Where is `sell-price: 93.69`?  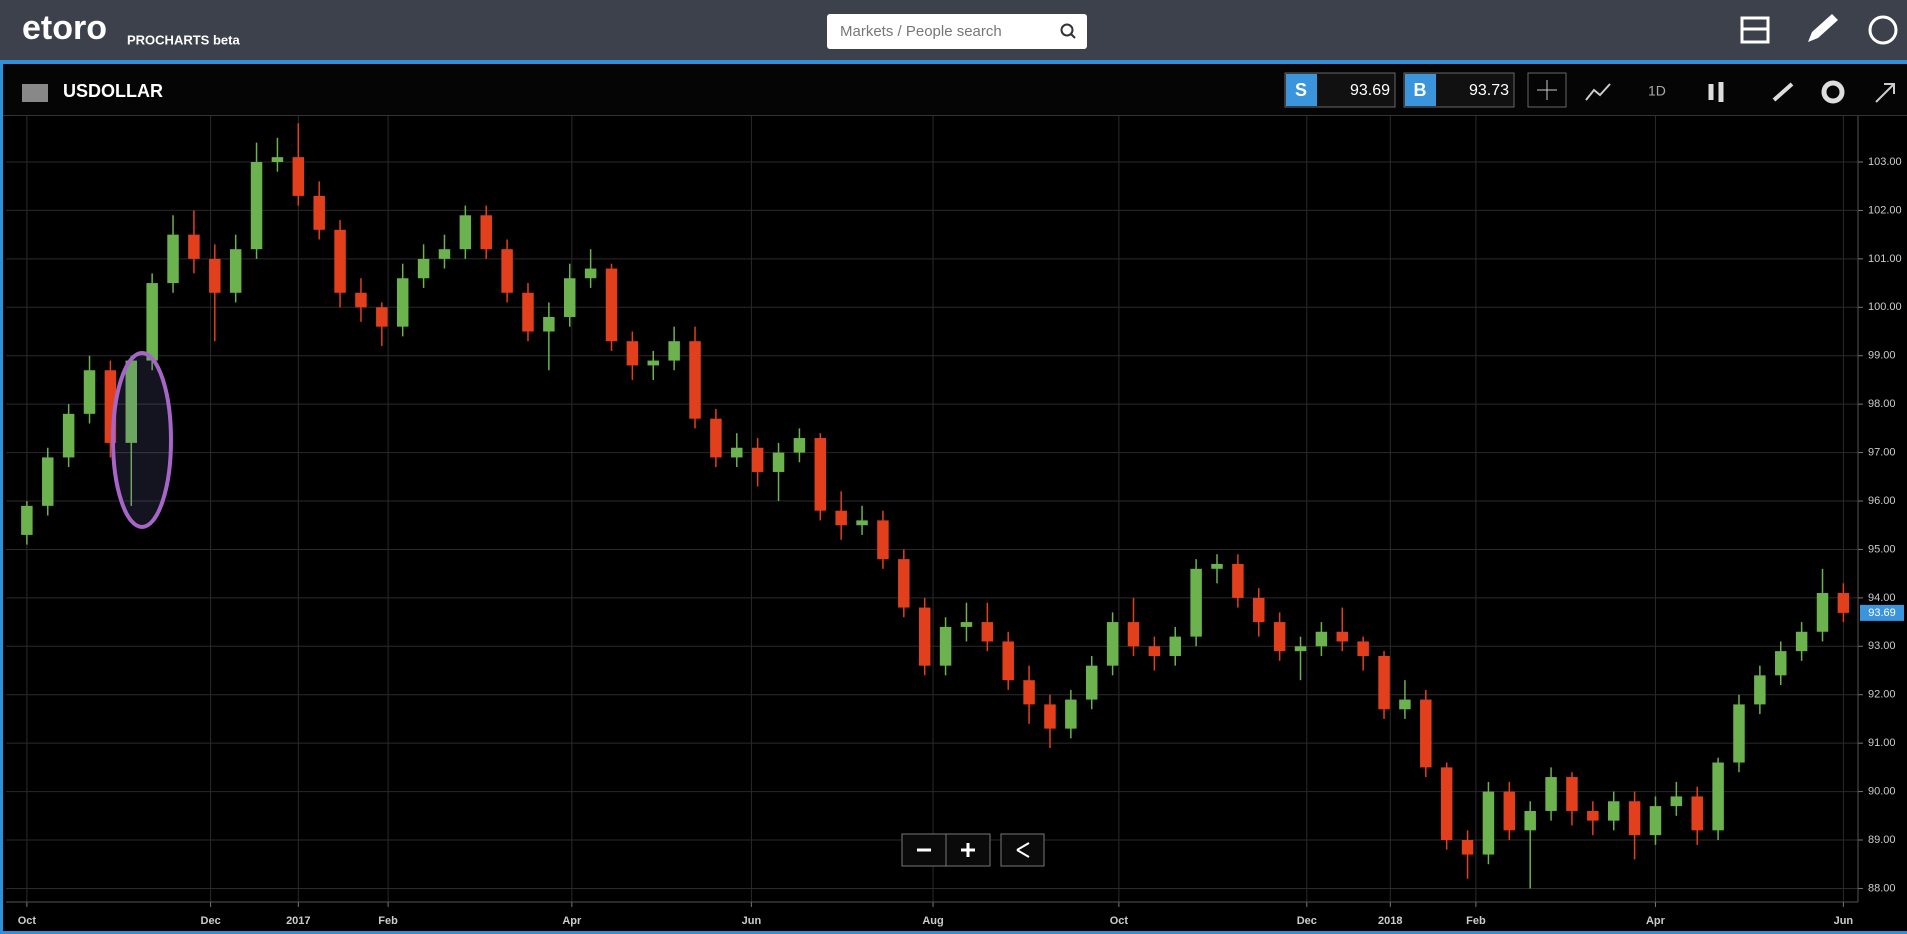
sell-price: 93.69 is located at coordinates (1370, 90).